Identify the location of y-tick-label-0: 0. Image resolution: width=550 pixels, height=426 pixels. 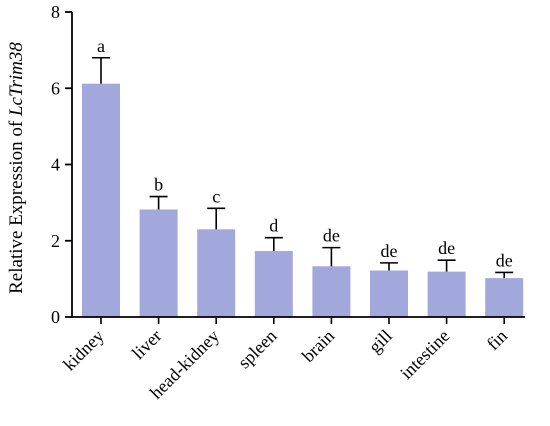
(55, 317).